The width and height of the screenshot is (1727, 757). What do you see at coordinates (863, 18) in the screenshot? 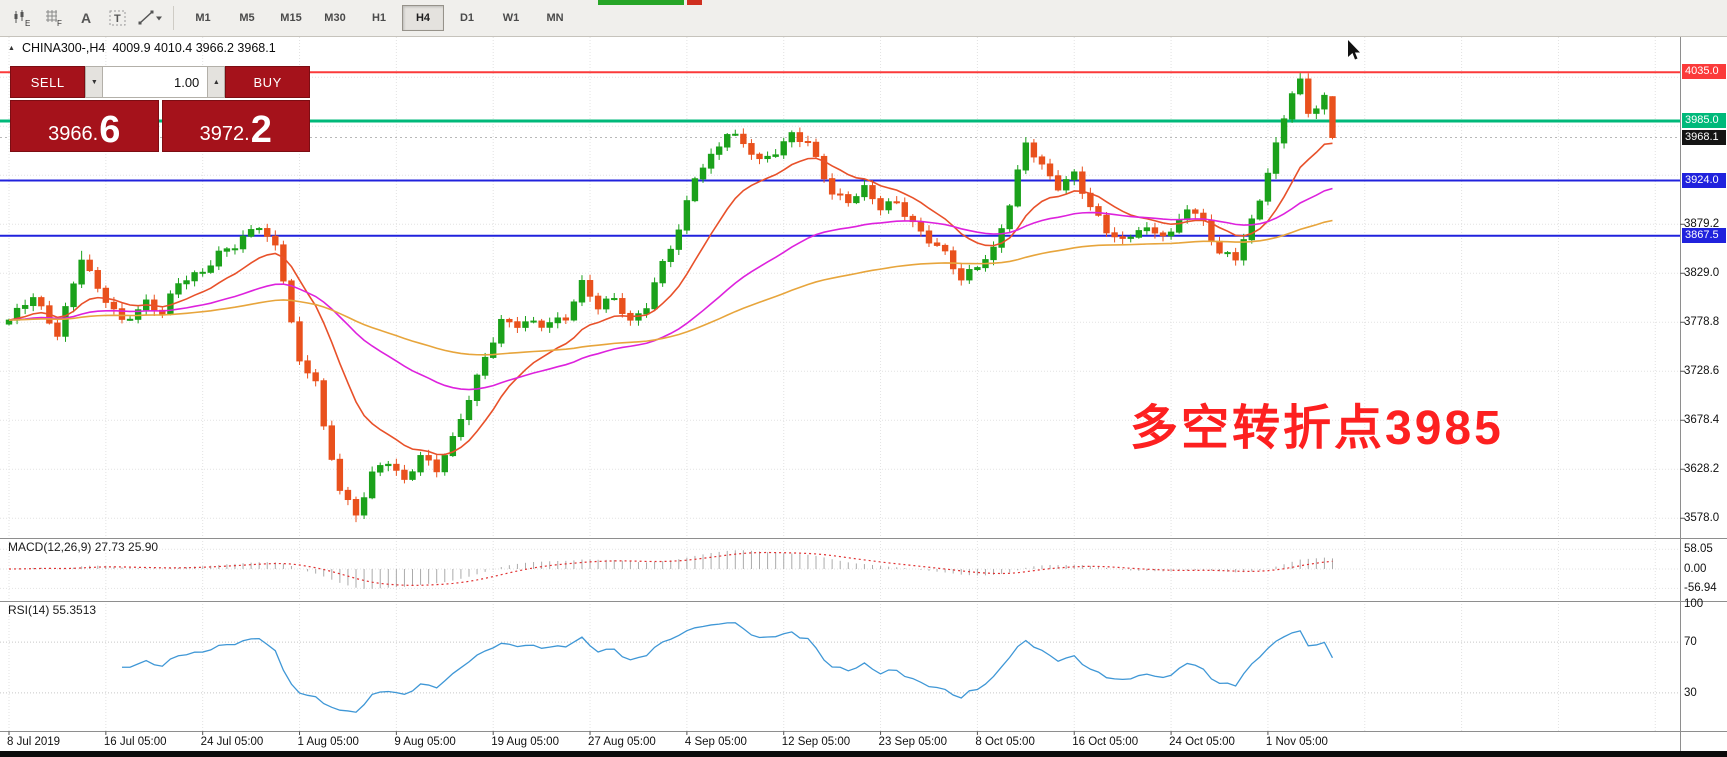
I see `toolbar: E F A T M1 M5 M15 M30 H1 H4 D1 W1 MN` at bounding box center [863, 18].